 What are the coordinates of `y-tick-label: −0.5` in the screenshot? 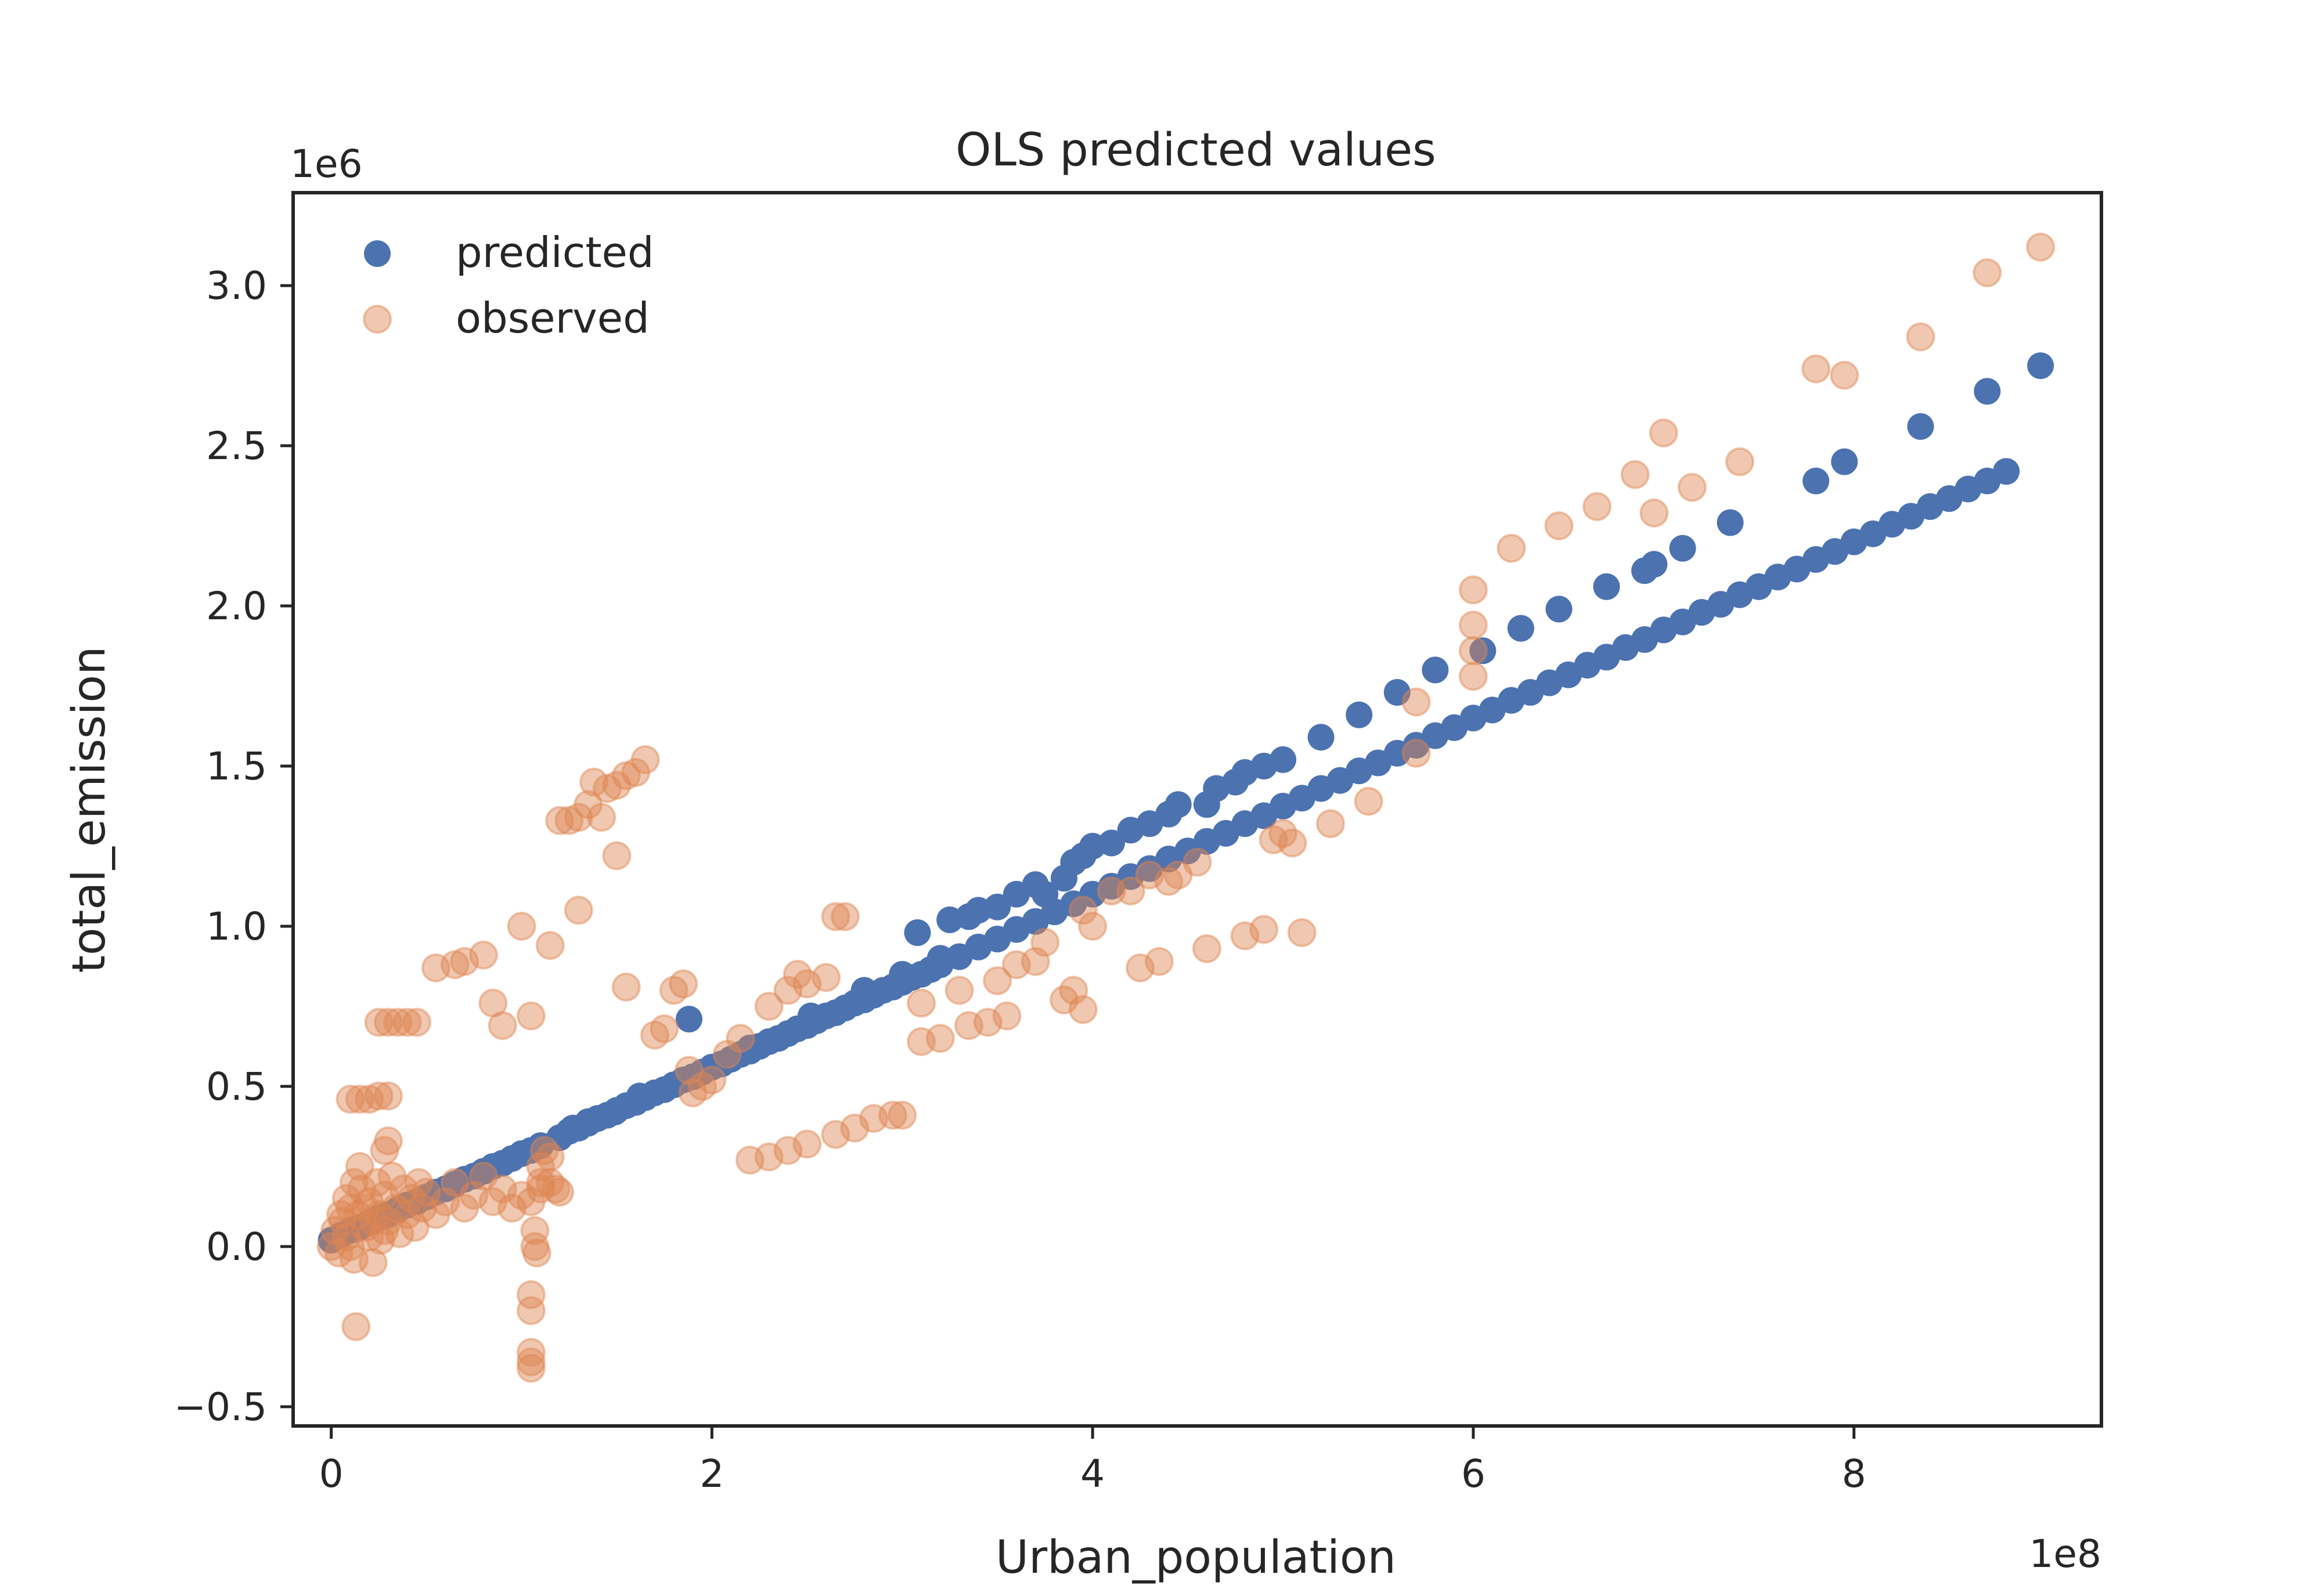 It's located at (221, 1407).